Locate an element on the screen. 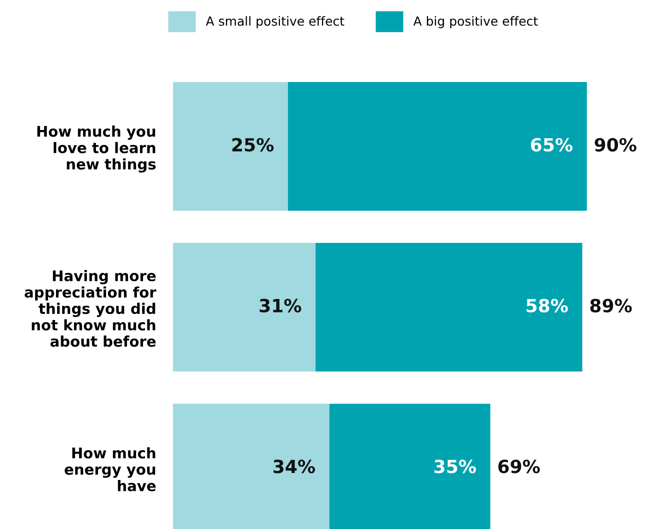  data-label: 31% is located at coordinates (281, 305).